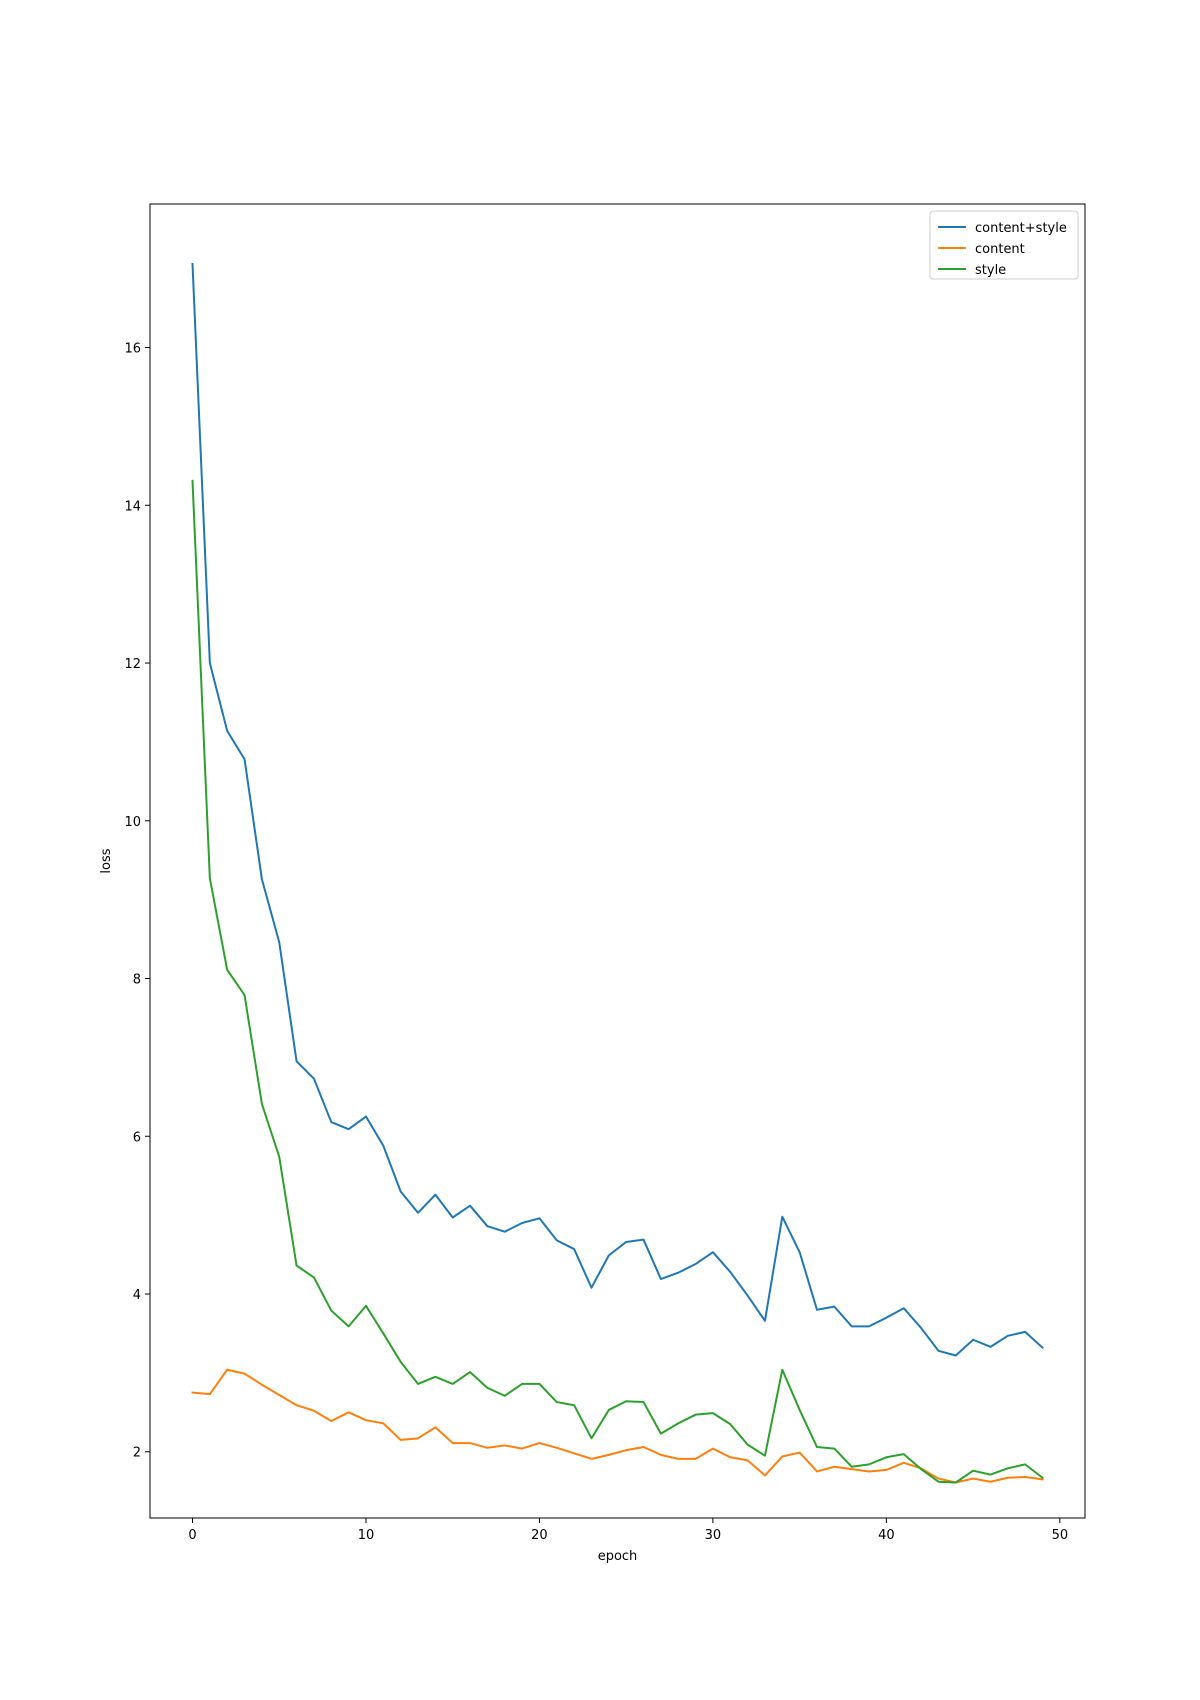  I want to click on y-tick-label: 6, so click(137, 1137).